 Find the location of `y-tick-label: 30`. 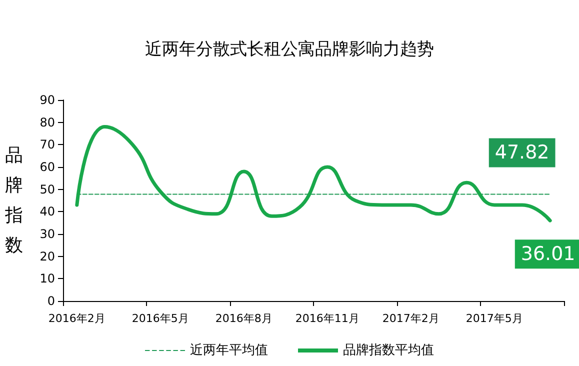

y-tick-label: 30 is located at coordinates (47, 234).